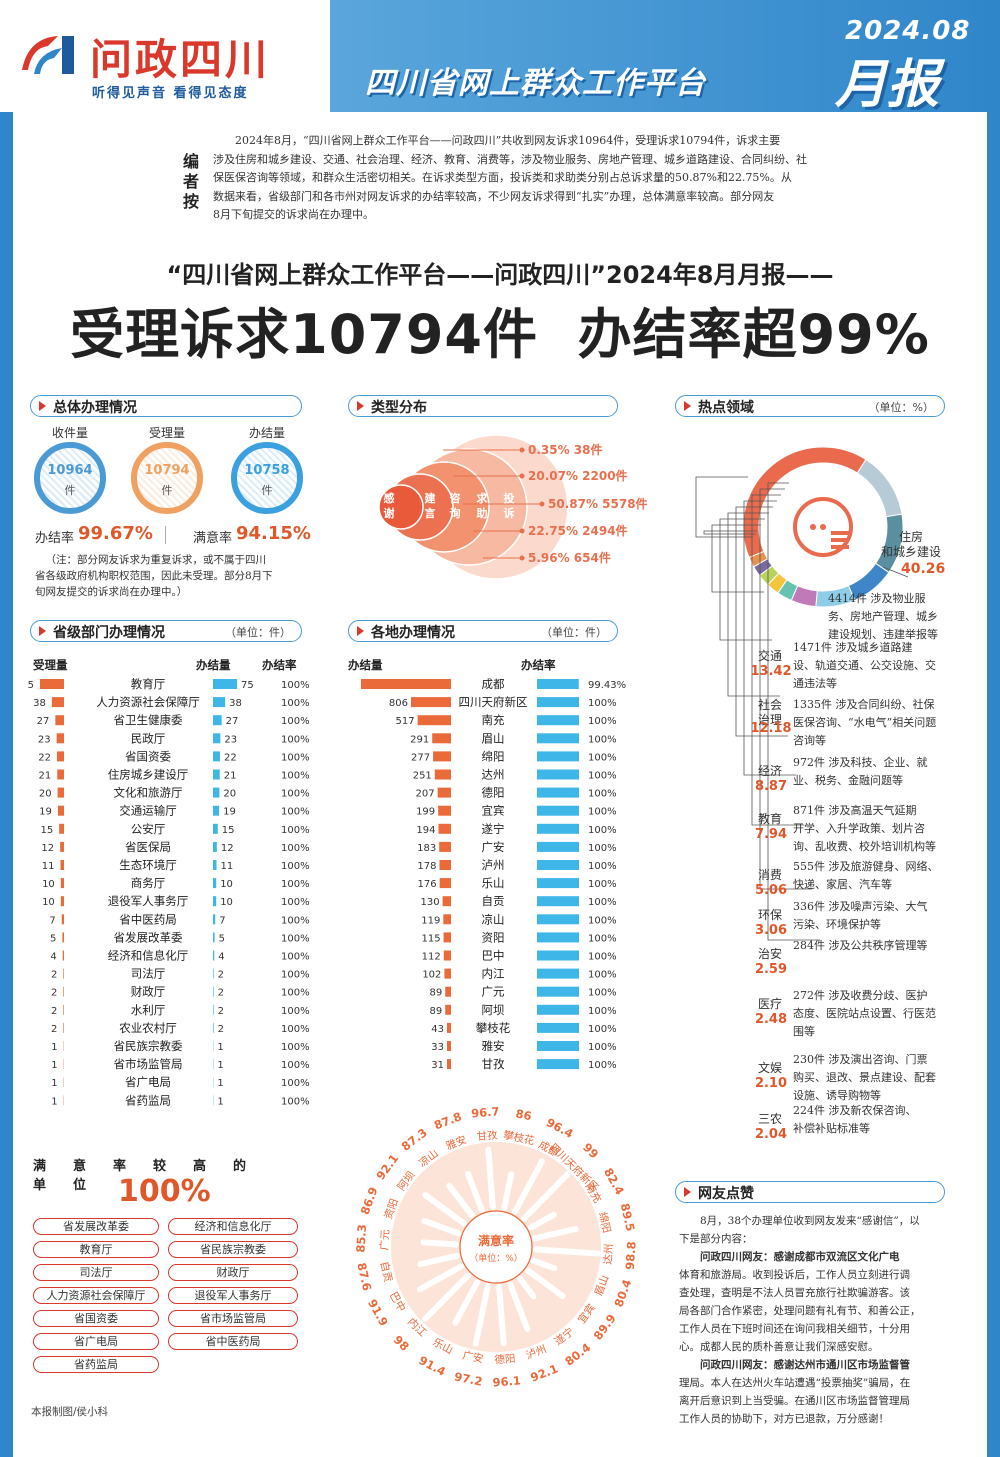 The image size is (1000, 1457). I want to click on hotspot-item-name-part: 社会, so click(769, 705).